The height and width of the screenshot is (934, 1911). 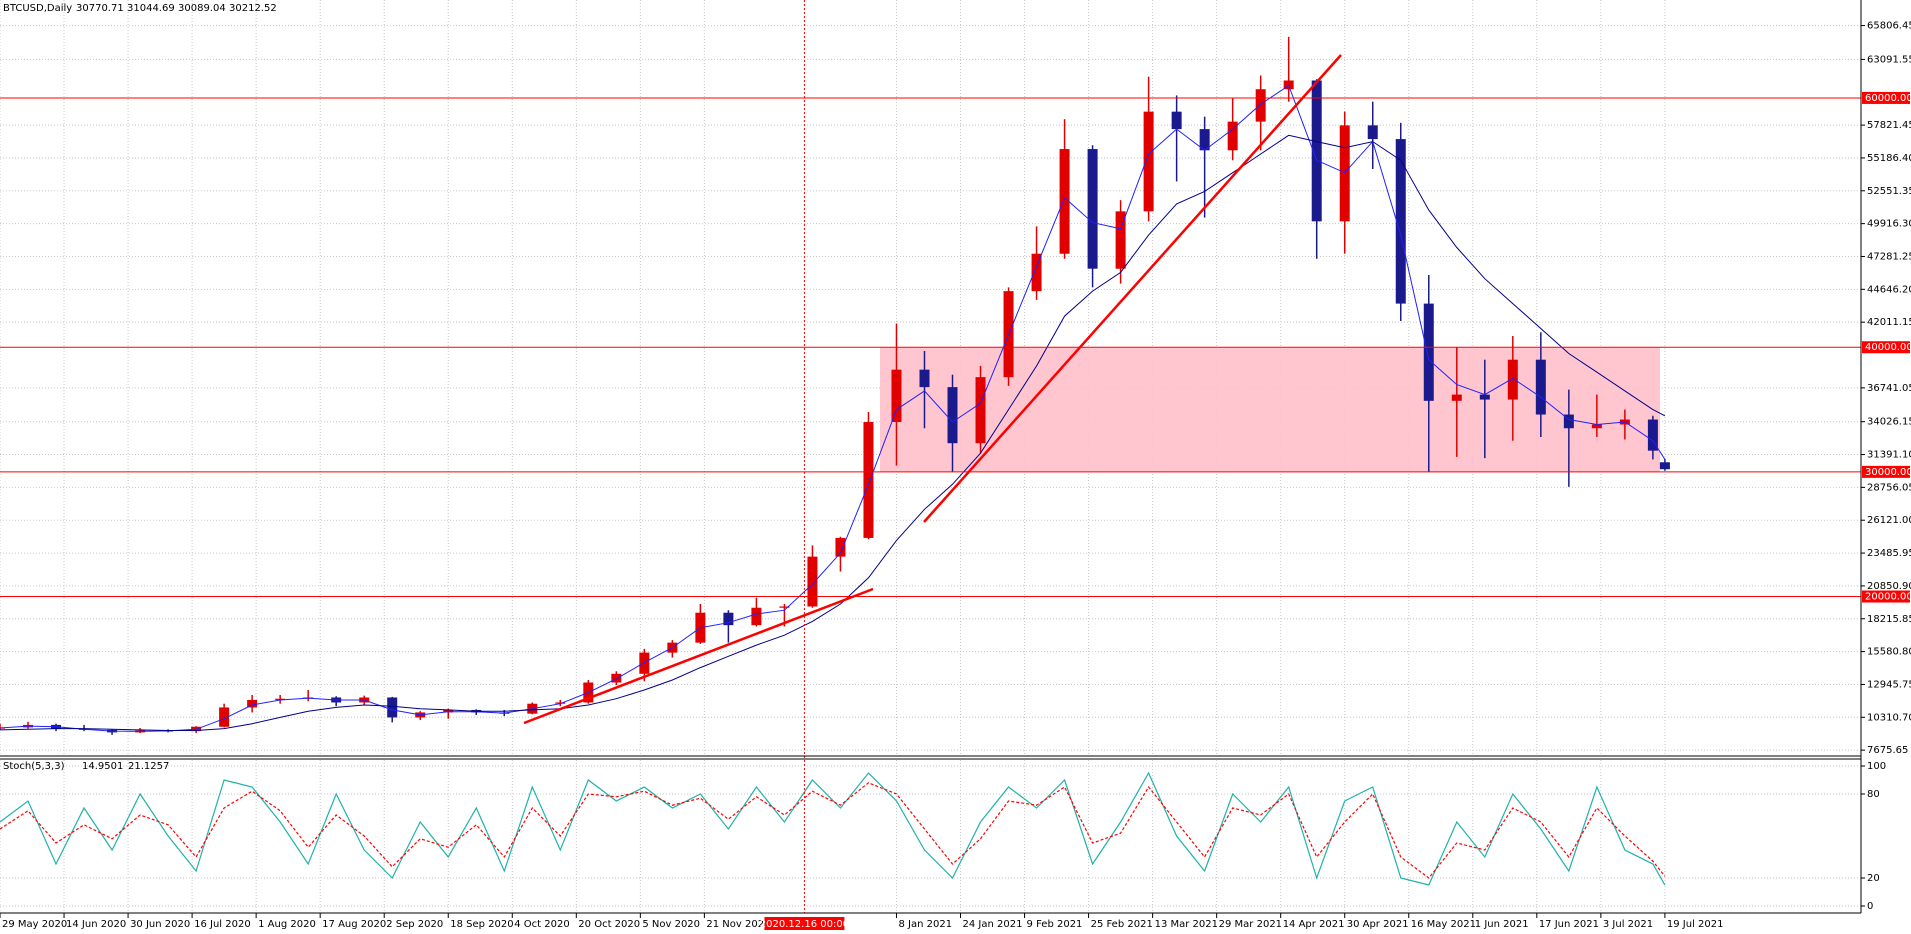 What do you see at coordinates (1889, 652) in the screenshot?
I see `y-tick-label: 15580.80` at bounding box center [1889, 652].